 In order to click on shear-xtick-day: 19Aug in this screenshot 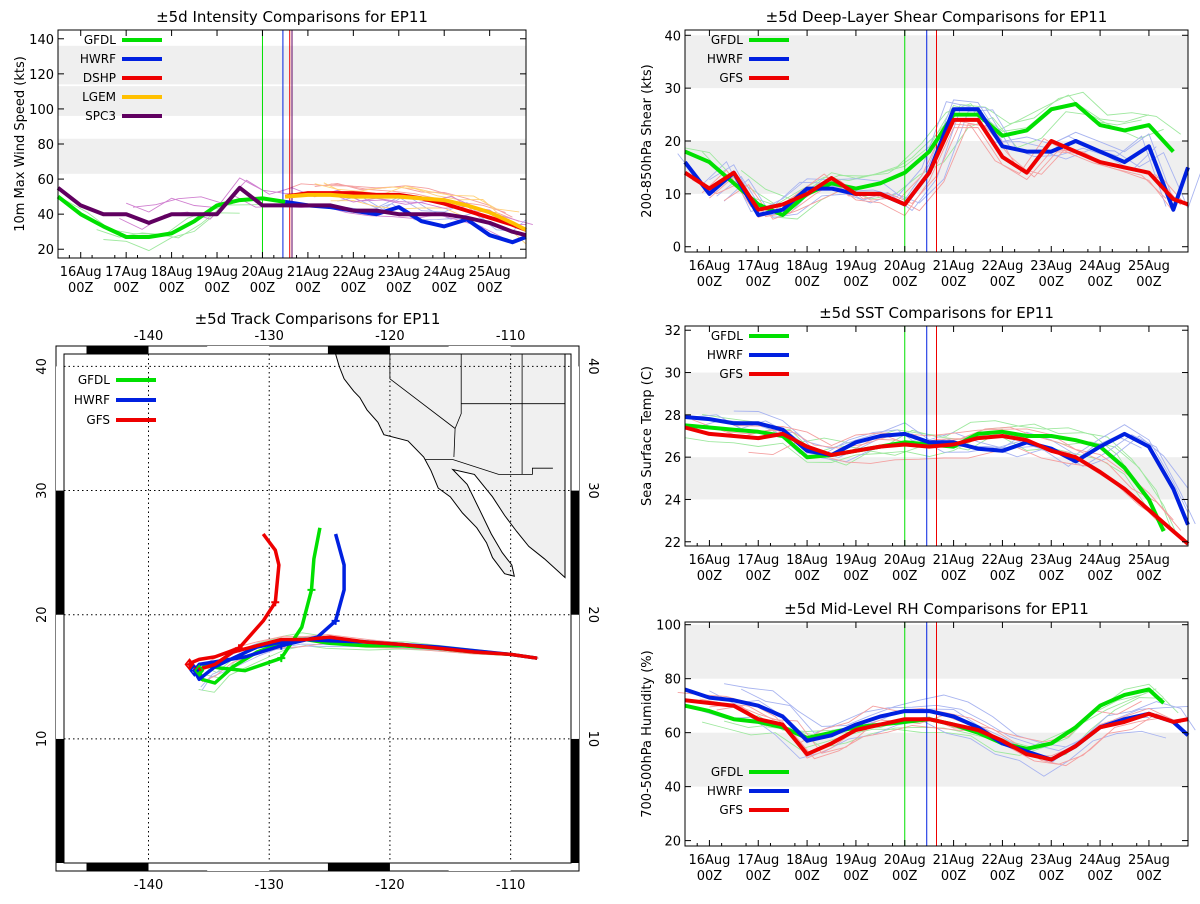, I will do `click(856, 266)`.